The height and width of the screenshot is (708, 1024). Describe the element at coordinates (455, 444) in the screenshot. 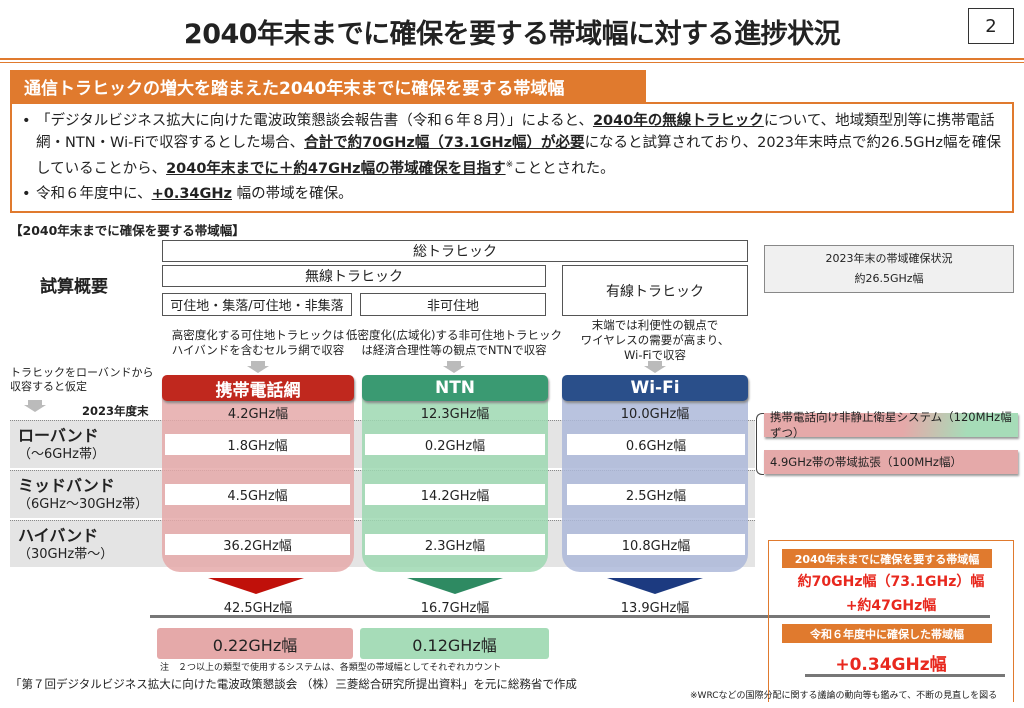

I see `ntn-low: 0.2GHz幅` at that location.